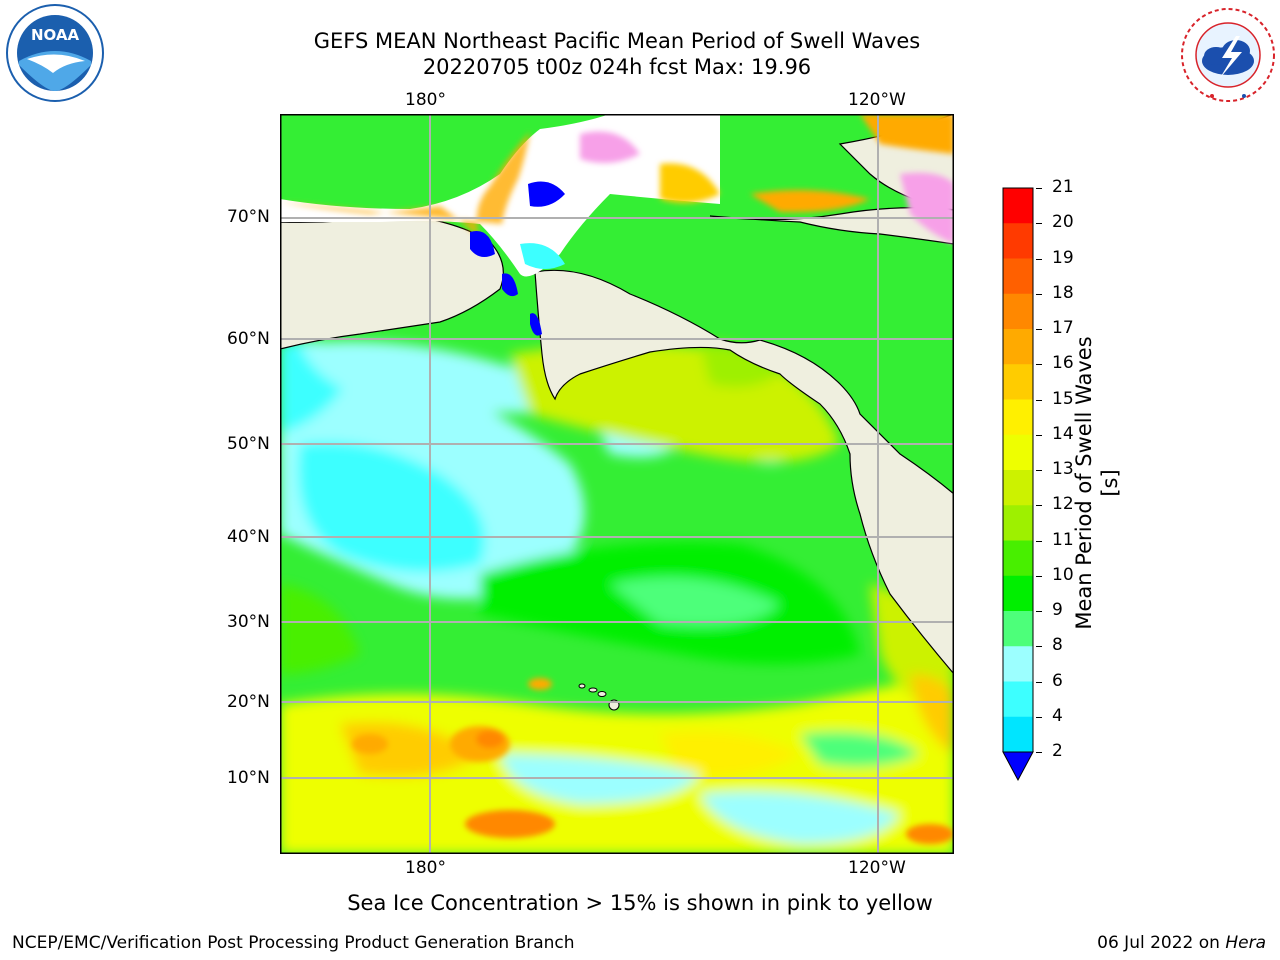 The width and height of the screenshot is (1280, 960). What do you see at coordinates (617, 179) in the screenshot?
I see `sea-ice-zone` at bounding box center [617, 179].